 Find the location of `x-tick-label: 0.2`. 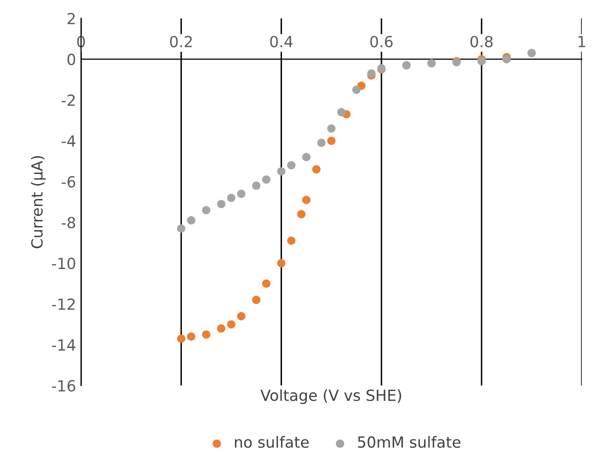

x-tick-label: 0.2 is located at coordinates (181, 42).